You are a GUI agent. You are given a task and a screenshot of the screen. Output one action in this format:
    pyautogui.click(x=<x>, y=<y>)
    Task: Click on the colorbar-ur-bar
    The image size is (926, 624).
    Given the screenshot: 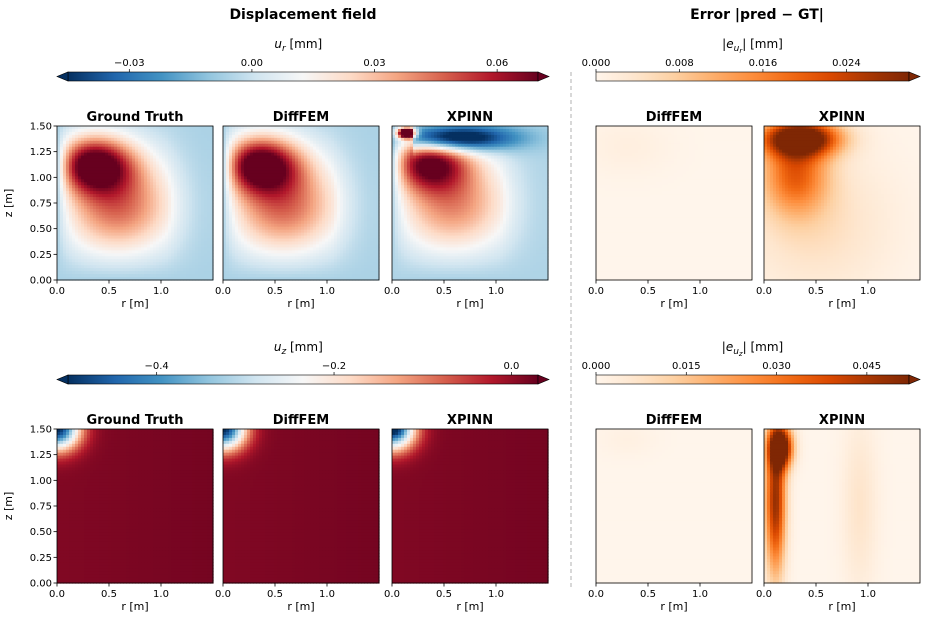 What is the action you would take?
    pyautogui.click(x=303, y=76)
    